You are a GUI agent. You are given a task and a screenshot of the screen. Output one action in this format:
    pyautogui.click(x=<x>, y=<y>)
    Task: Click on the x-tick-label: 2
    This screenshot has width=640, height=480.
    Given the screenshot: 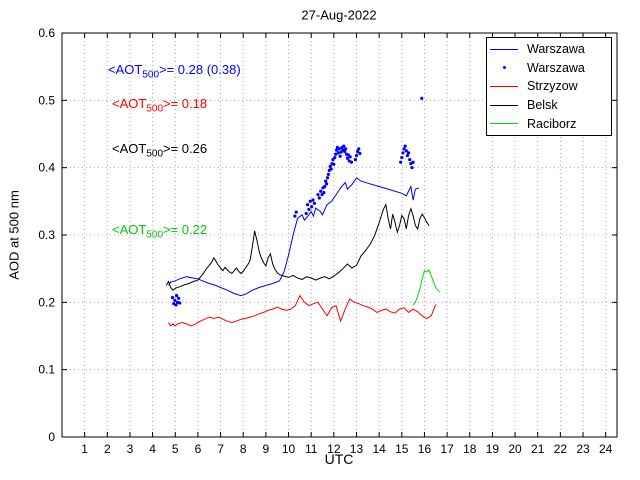 What is the action you would take?
    pyautogui.click(x=107, y=449)
    